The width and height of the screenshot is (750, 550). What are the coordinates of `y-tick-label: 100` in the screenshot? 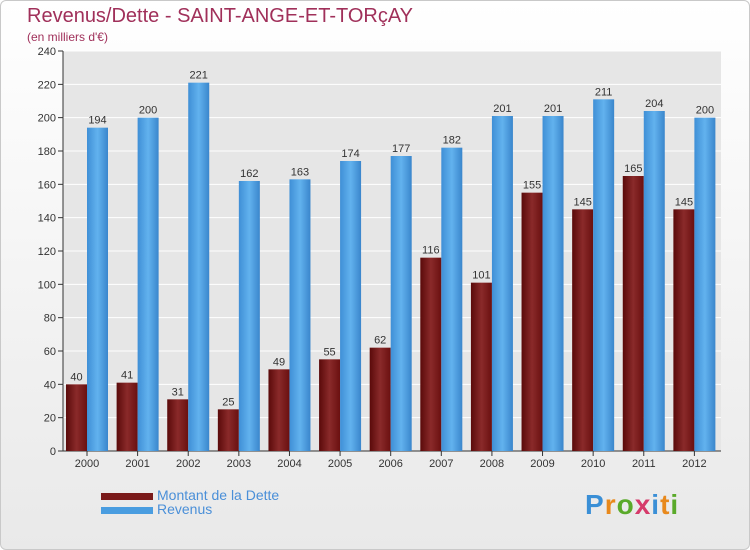 It's located at (47, 285).